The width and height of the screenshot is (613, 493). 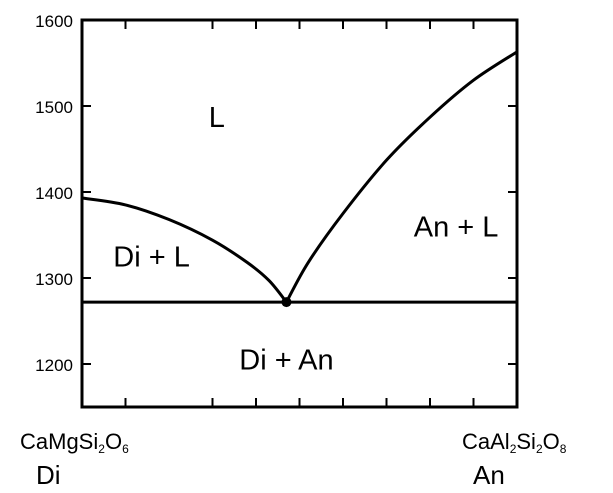 I want to click on left-formula-text: CaMgSi2O6, so click(x=74, y=442).